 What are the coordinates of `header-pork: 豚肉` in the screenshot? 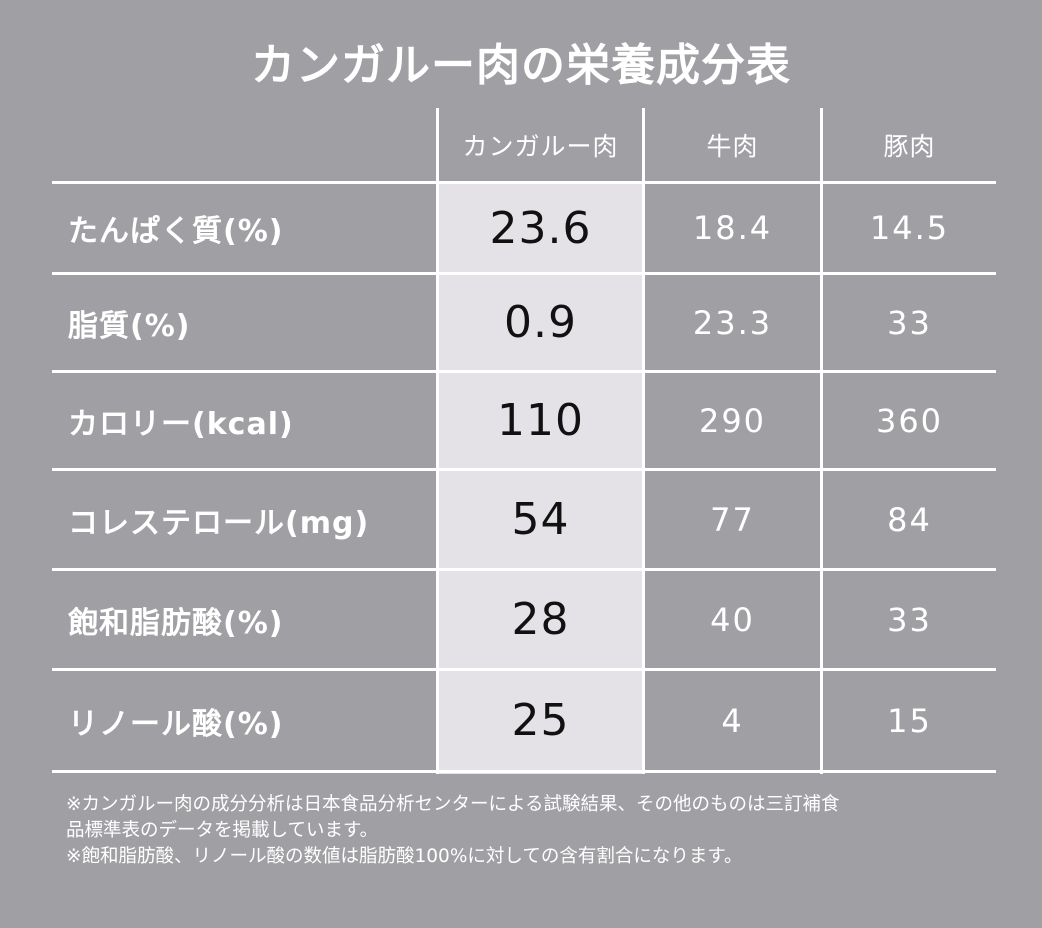 It's located at (909, 146).